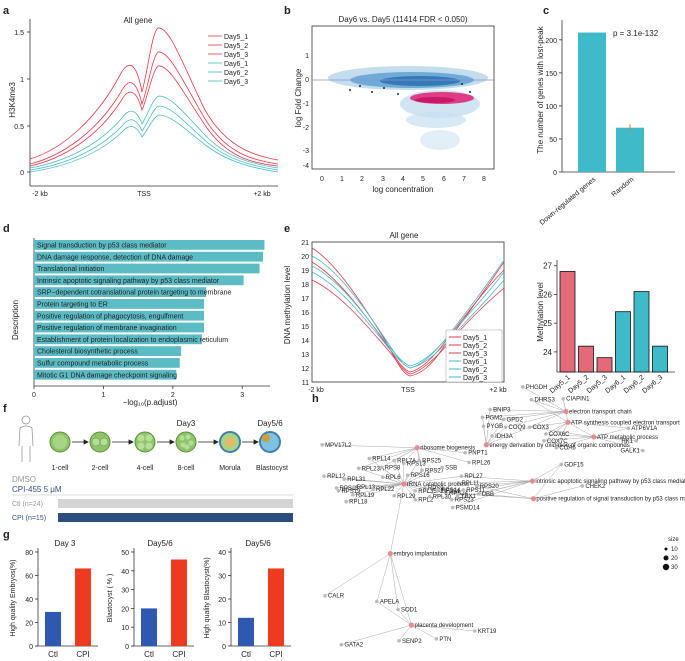 Image resolution: width=685 pixels, height=661 pixels. Describe the element at coordinates (353, 494) in the screenshot. I see `network-node-rpl19` at that location.